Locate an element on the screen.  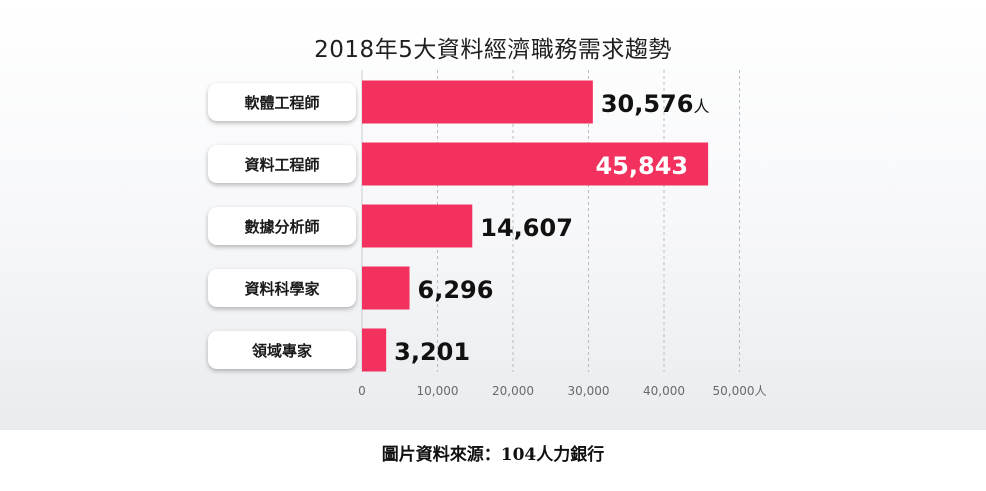
data-label: 14,607 is located at coordinates (526, 228).